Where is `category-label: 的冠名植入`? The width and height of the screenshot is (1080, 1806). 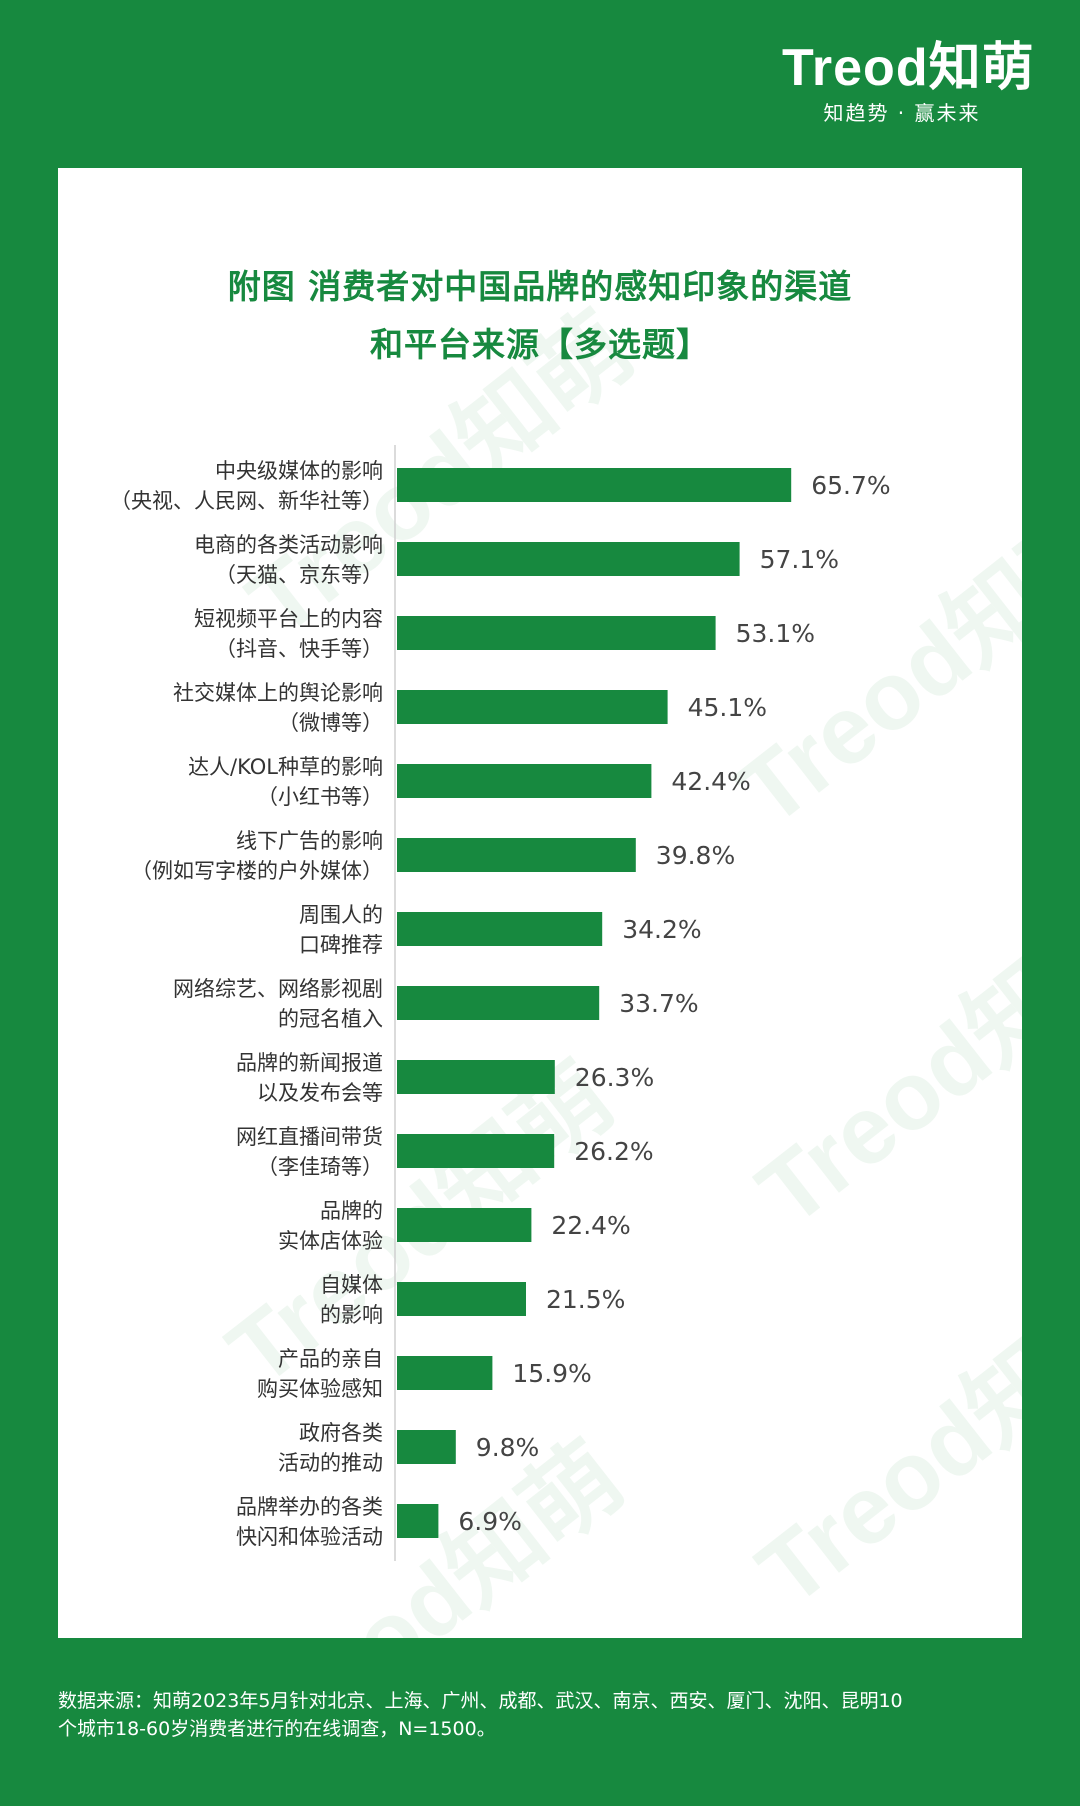
category-label: 的冠名植入 is located at coordinates (330, 1019).